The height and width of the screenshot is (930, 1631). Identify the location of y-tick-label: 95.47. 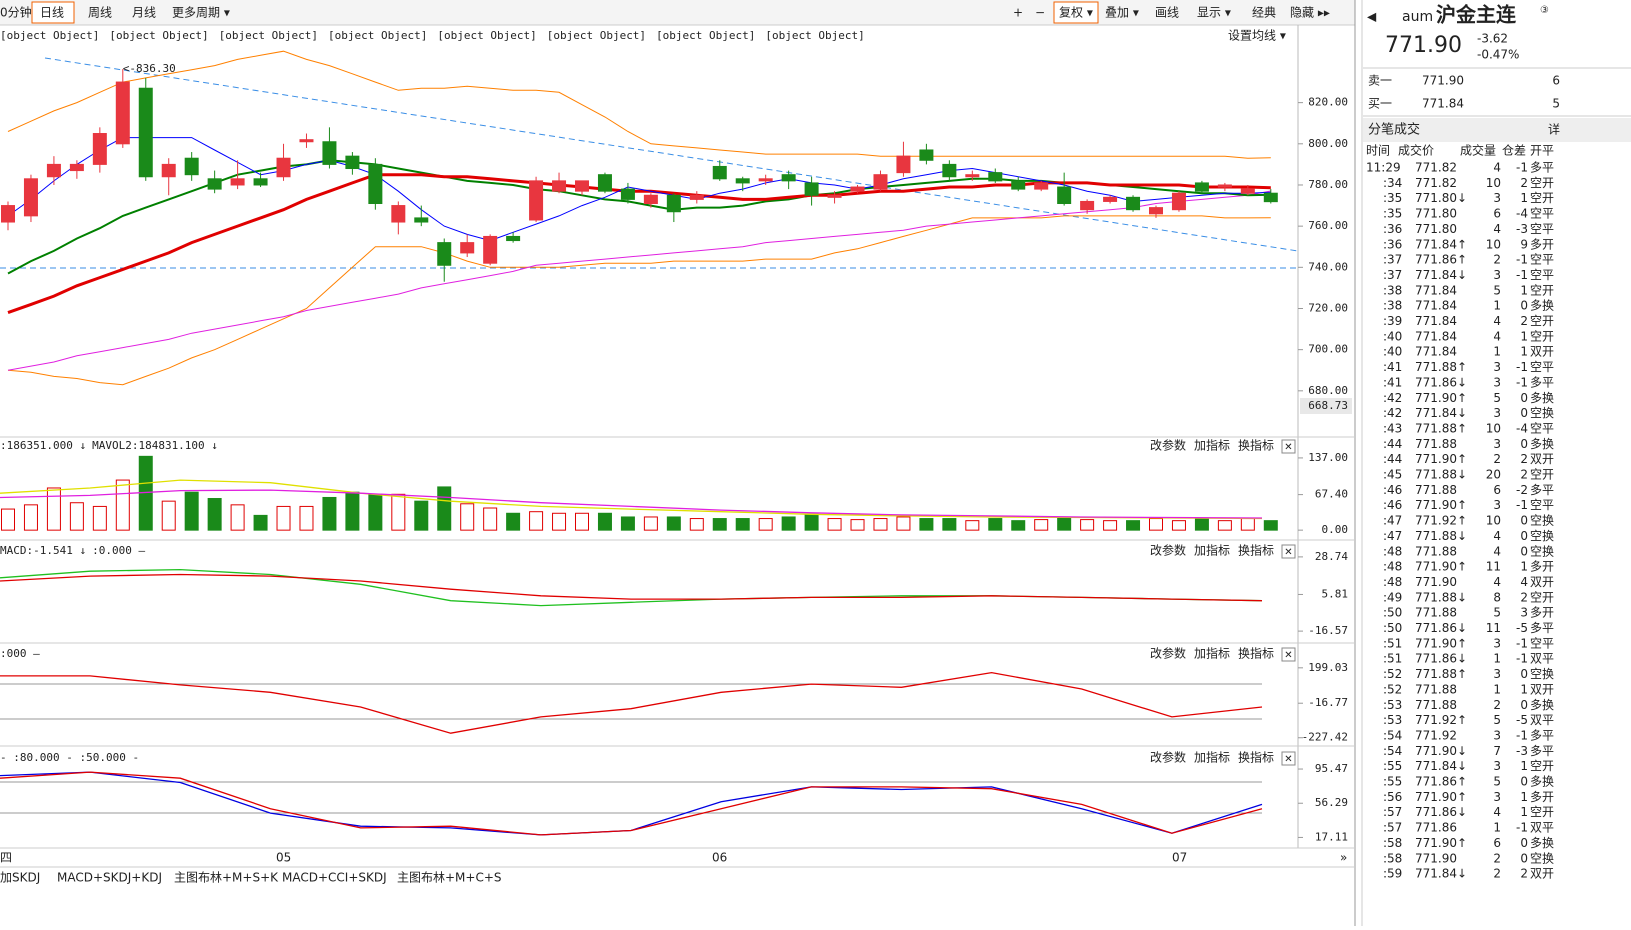
(1331, 768).